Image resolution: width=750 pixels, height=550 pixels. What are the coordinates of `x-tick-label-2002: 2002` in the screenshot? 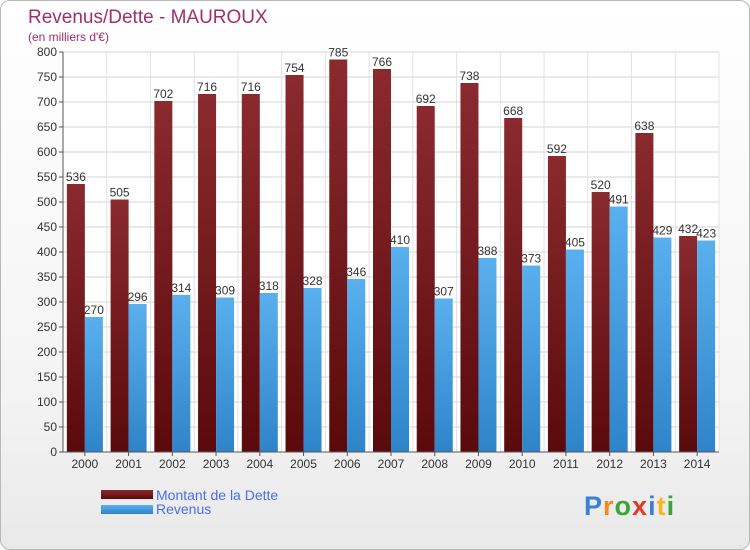 It's located at (172, 464).